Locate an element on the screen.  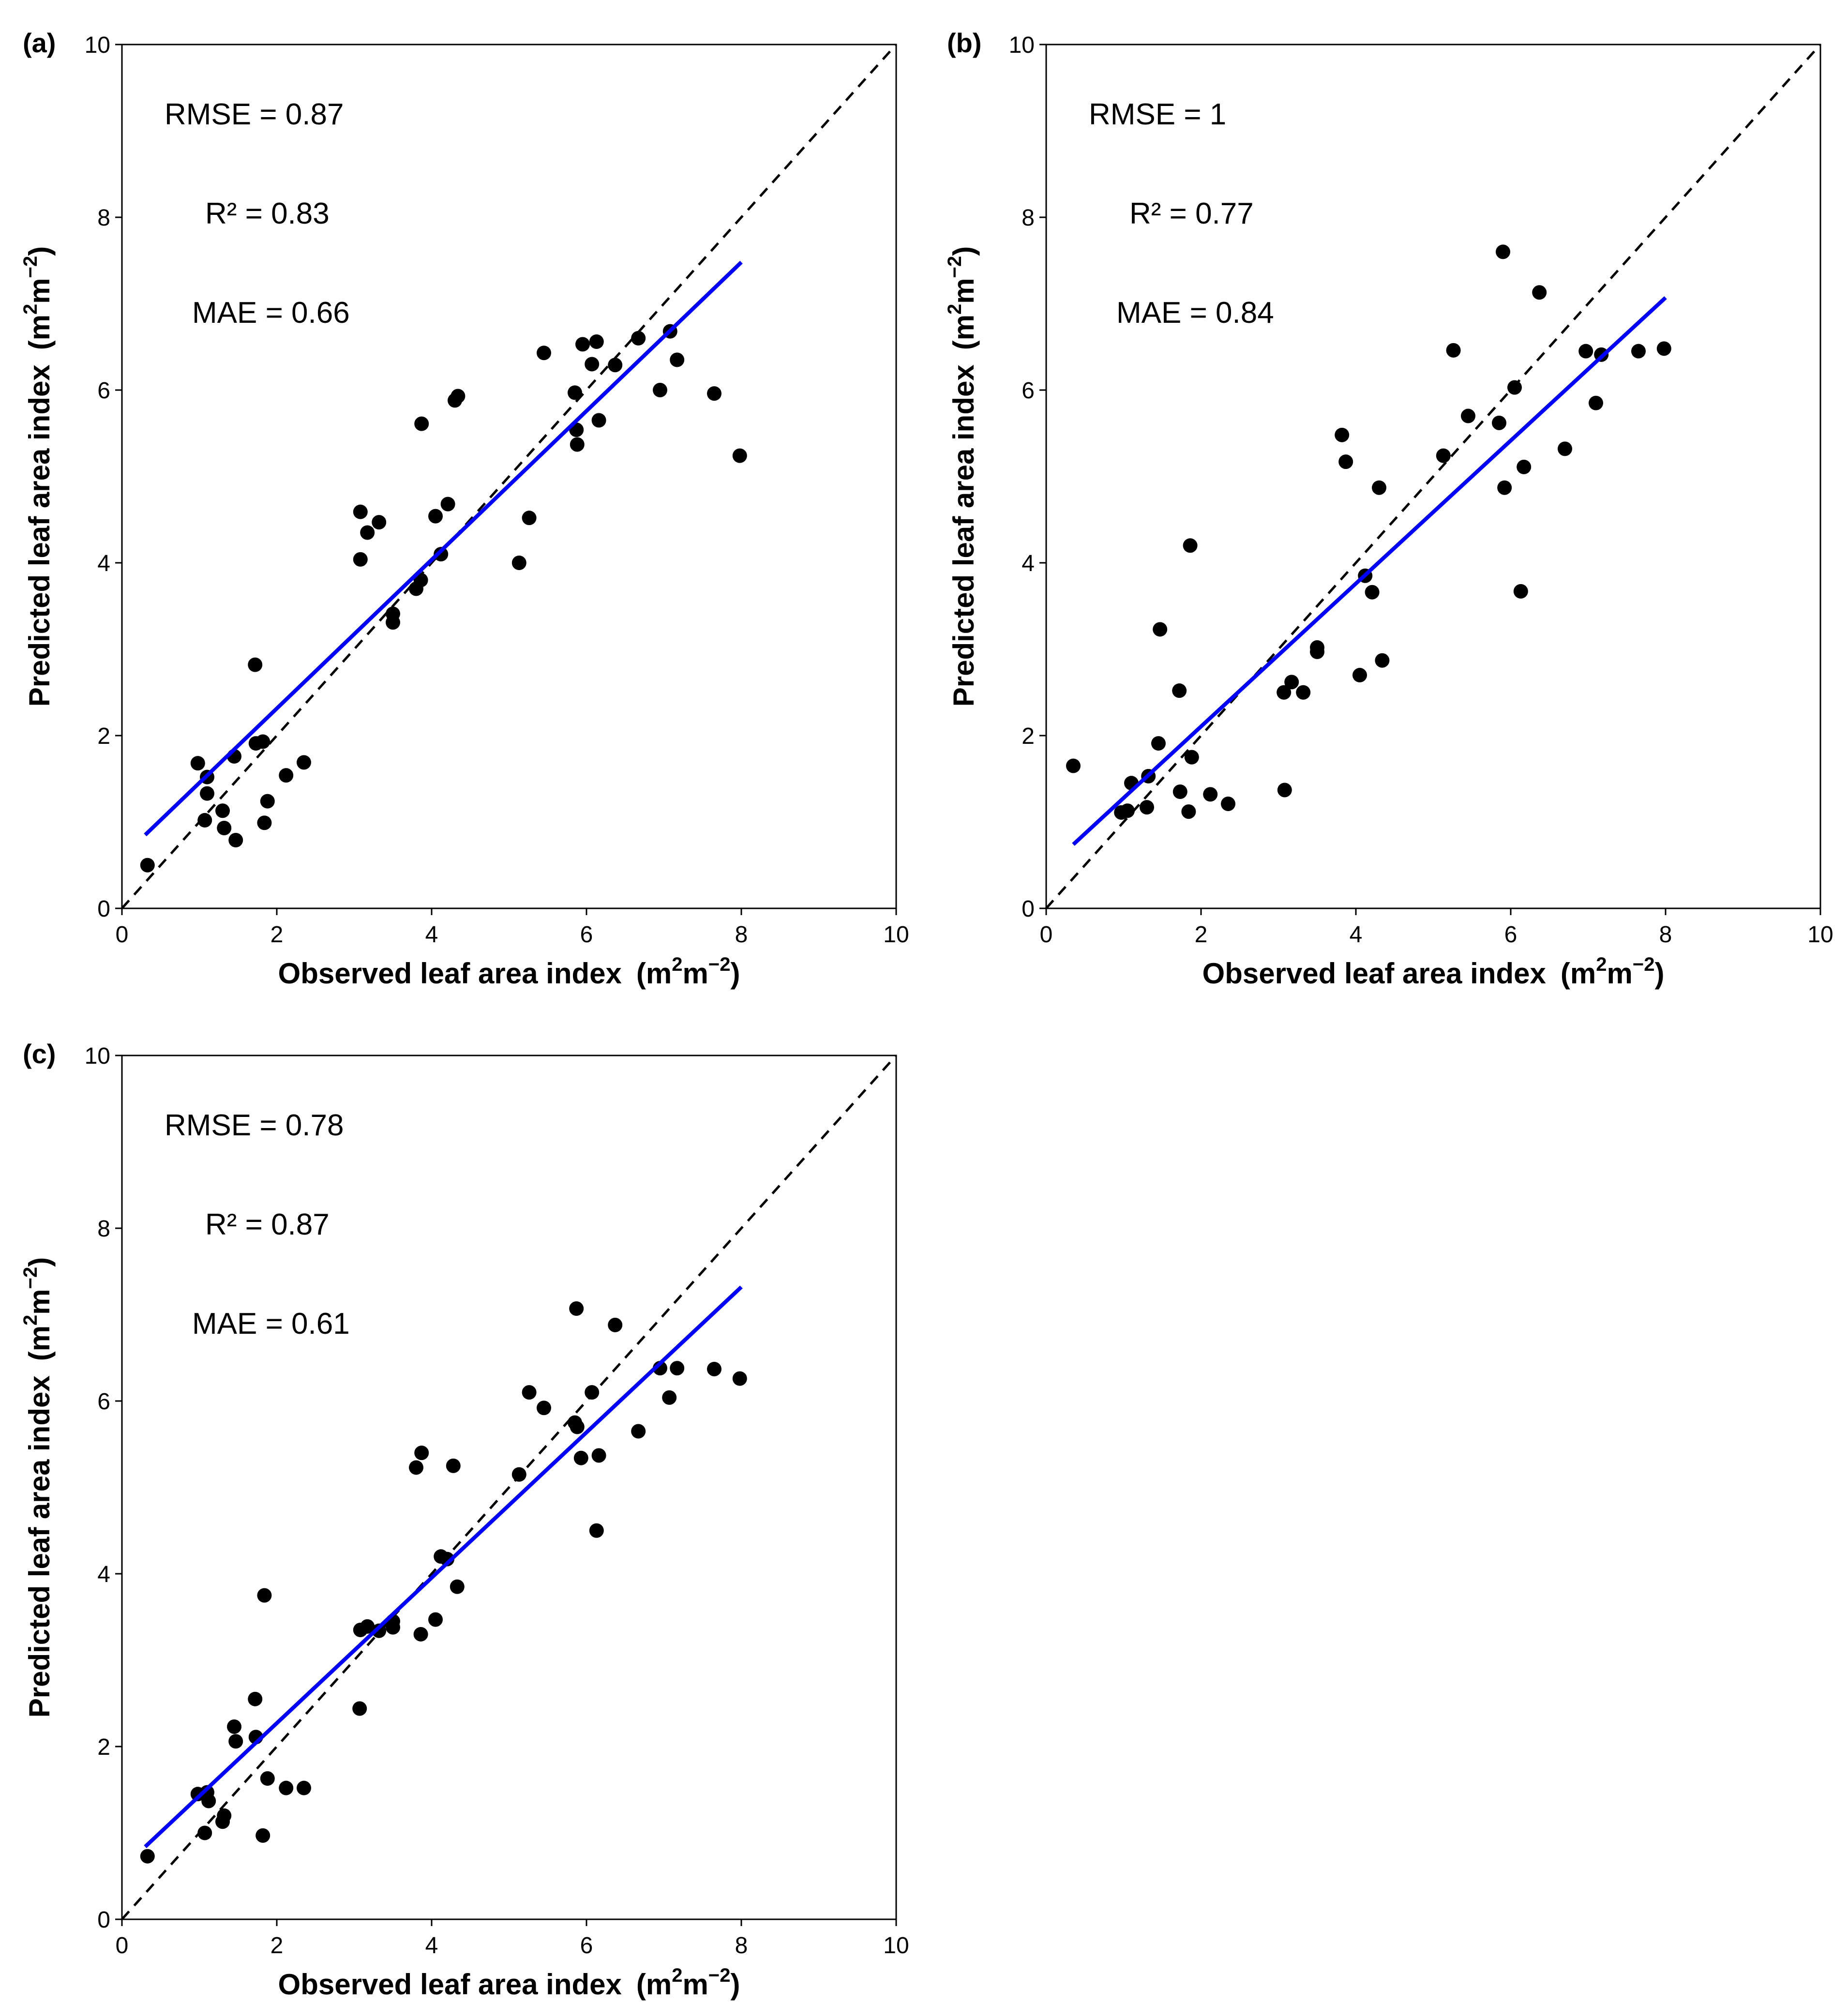
x-tick-label: 10 is located at coordinates (896, 935).